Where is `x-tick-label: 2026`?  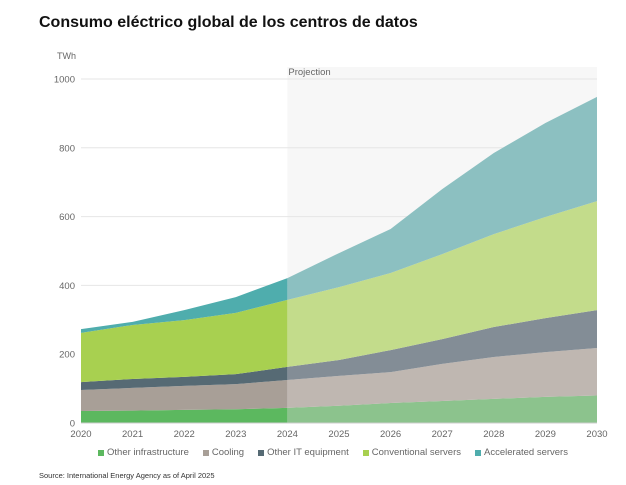 x-tick-label: 2026 is located at coordinates (390, 434).